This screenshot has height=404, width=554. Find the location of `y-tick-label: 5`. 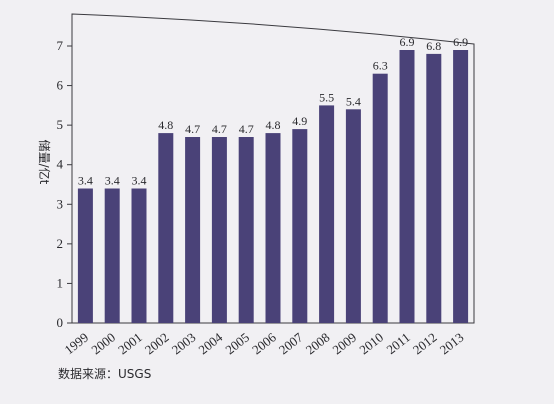

y-tick-label: 5 is located at coordinates (60, 124).